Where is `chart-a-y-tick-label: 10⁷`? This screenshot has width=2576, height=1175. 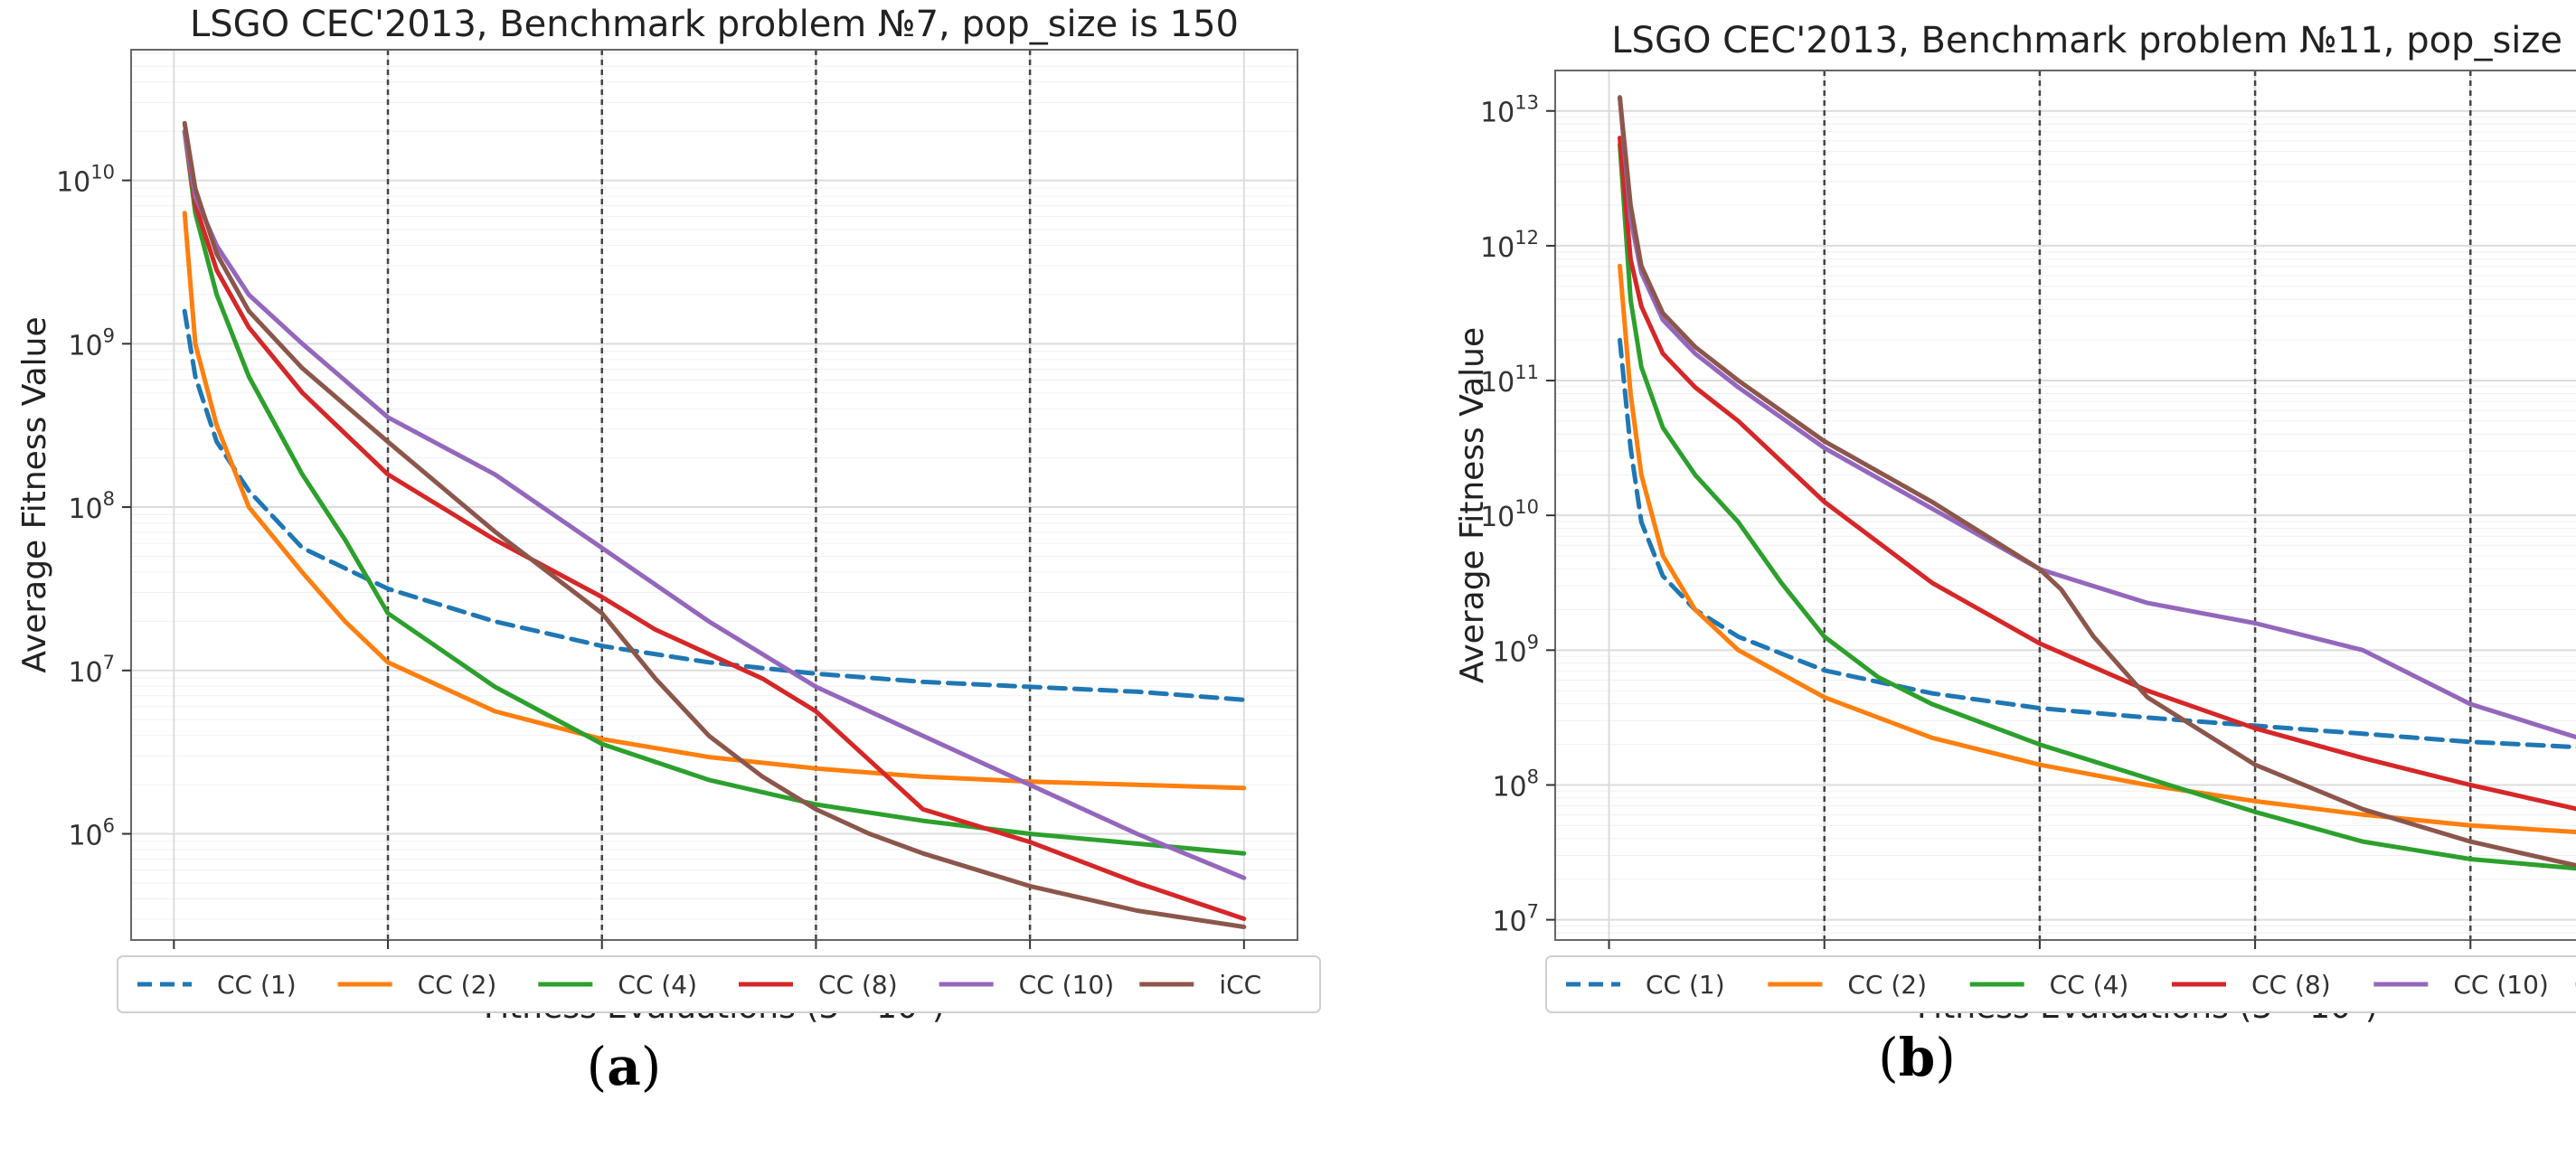
chart-a-y-tick-label: 10⁷ is located at coordinates (91, 670).